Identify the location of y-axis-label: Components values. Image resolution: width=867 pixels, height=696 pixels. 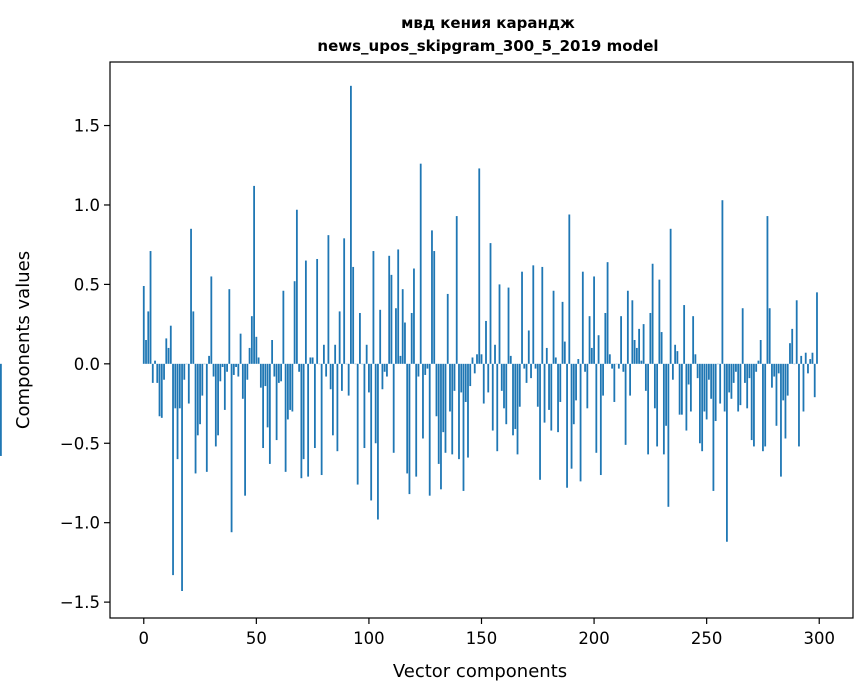
(23, 340).